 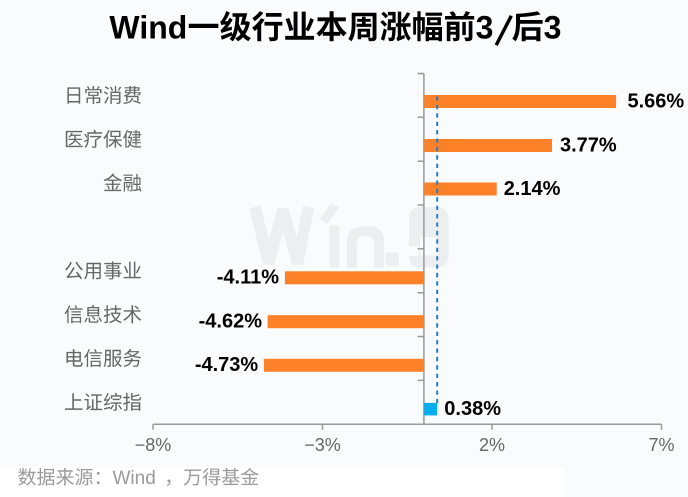 What do you see at coordinates (153, 445) in the screenshot?
I see `svg-text: −8%` at bounding box center [153, 445].